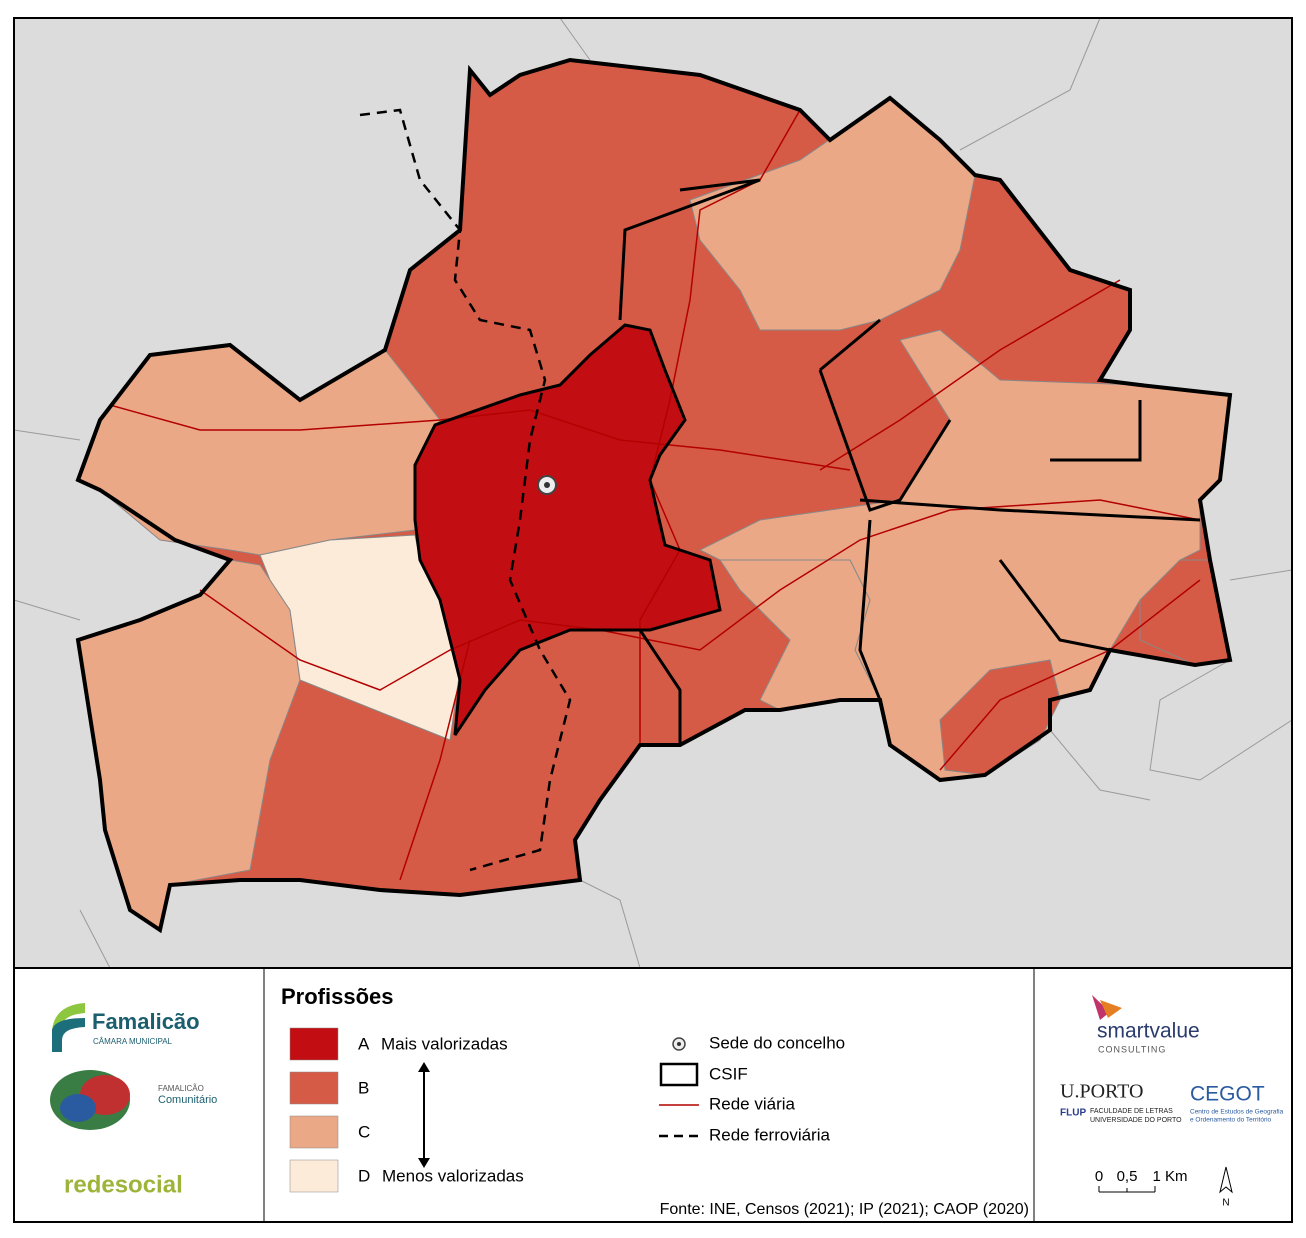  I want to click on seat-marker-dot, so click(547, 485).